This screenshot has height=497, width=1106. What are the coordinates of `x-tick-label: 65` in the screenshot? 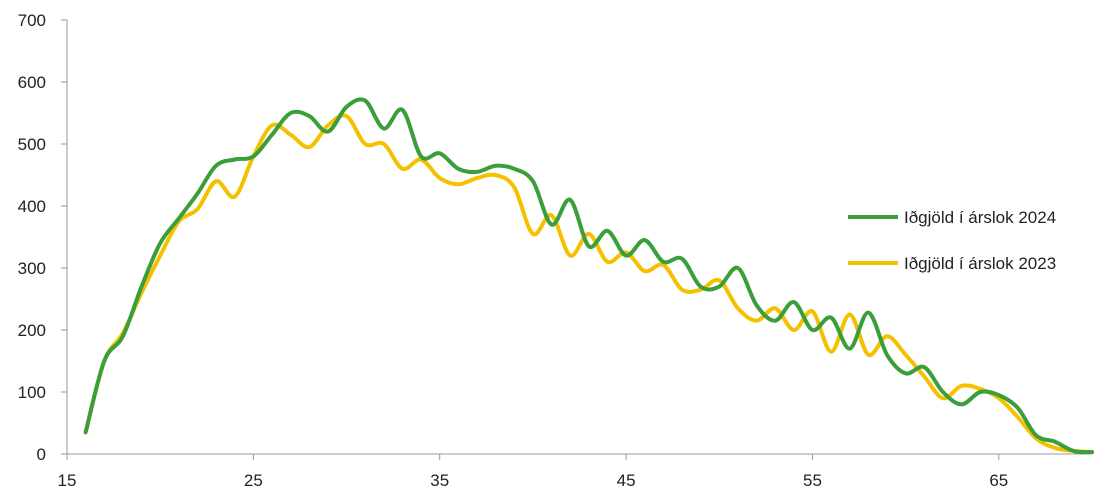 It's located at (998, 480).